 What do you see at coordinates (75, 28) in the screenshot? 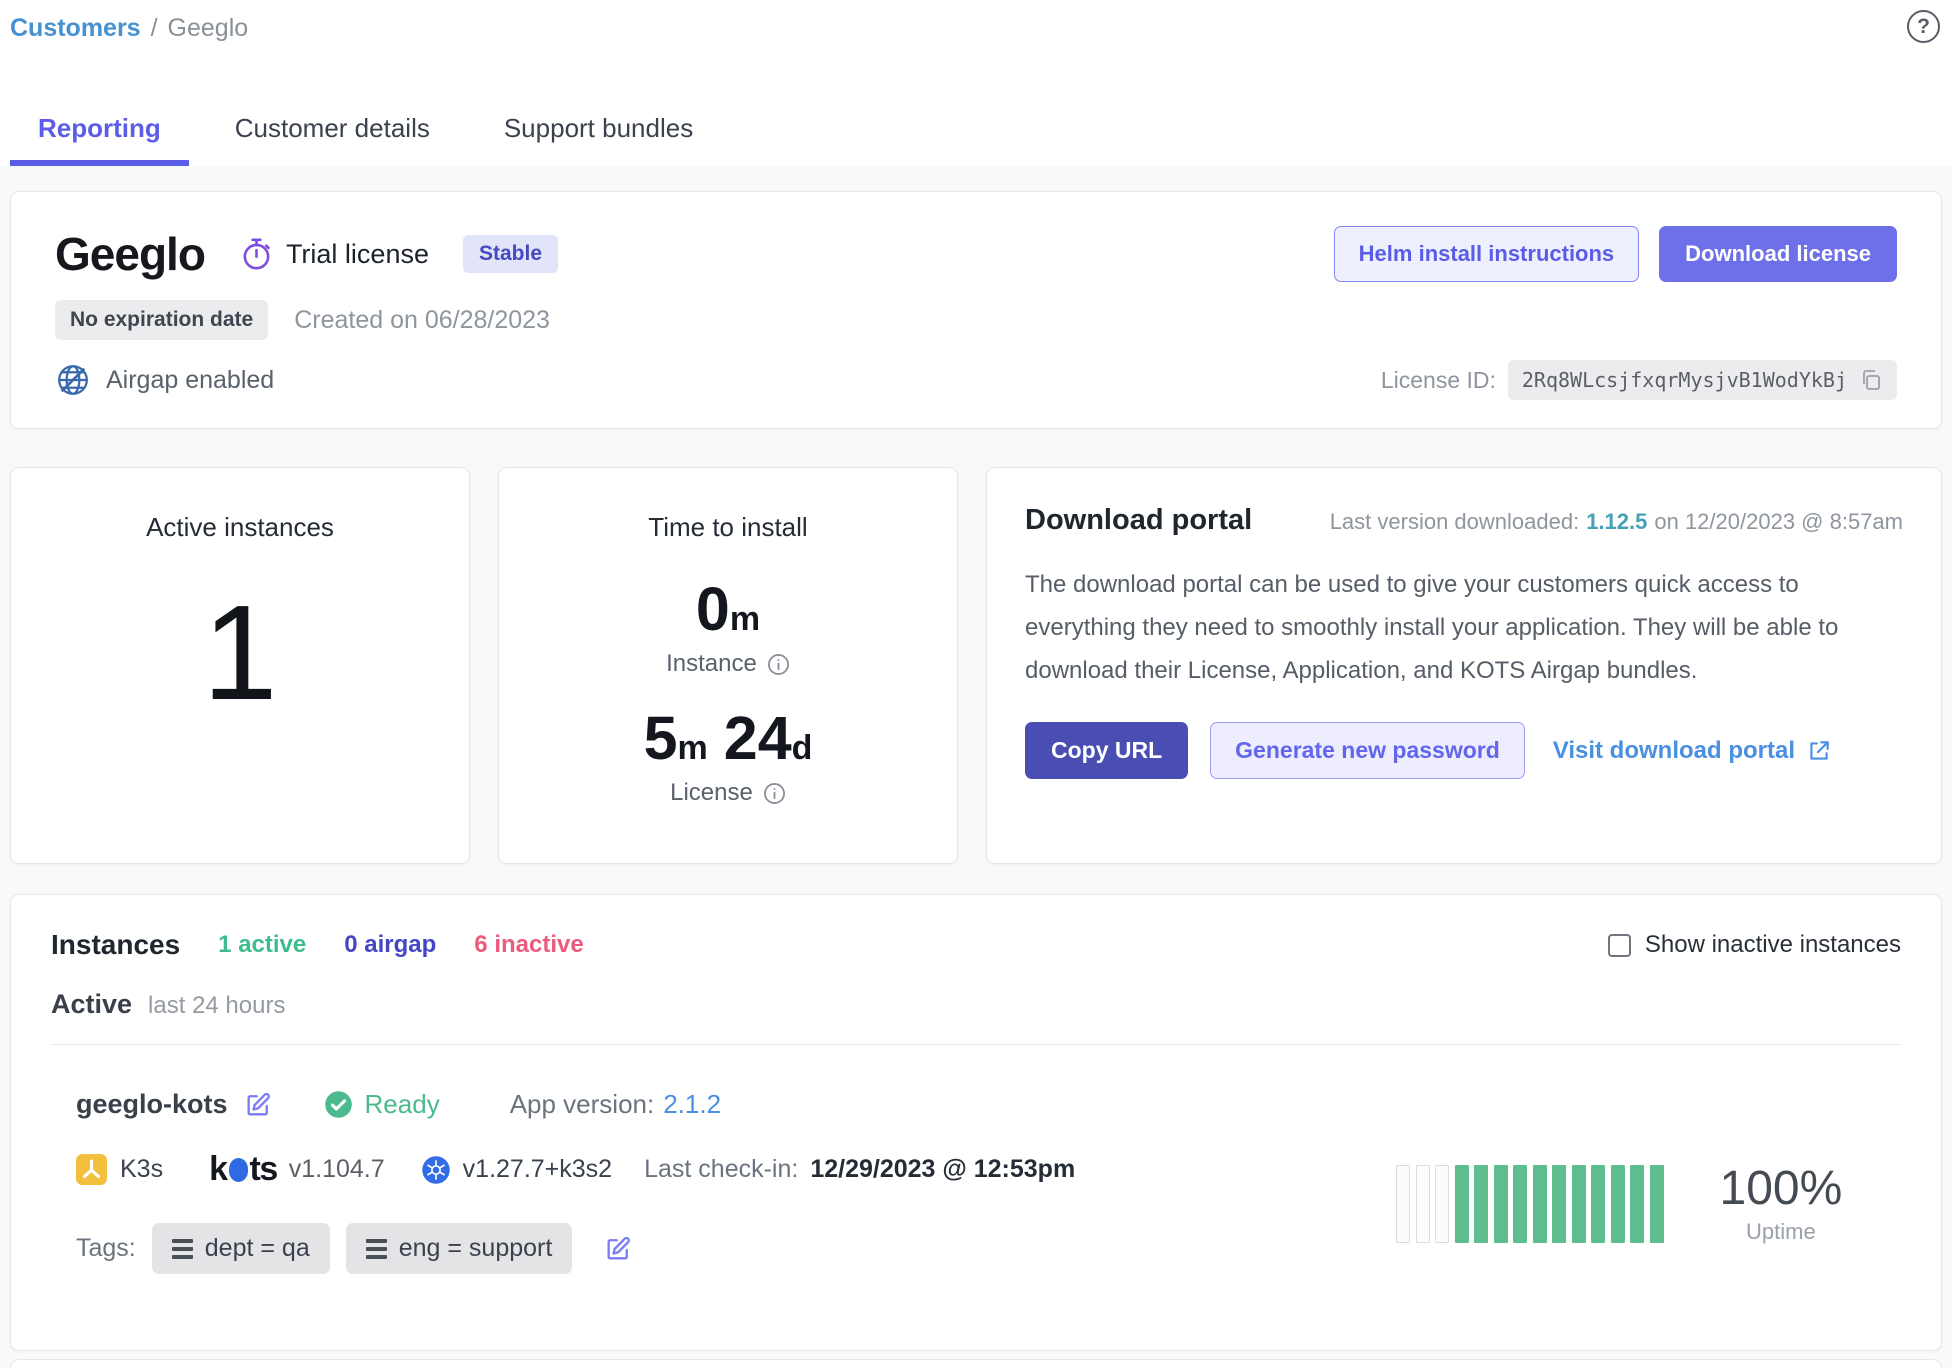
I see `breadcrumb-customers-link: Customers` at bounding box center [75, 28].